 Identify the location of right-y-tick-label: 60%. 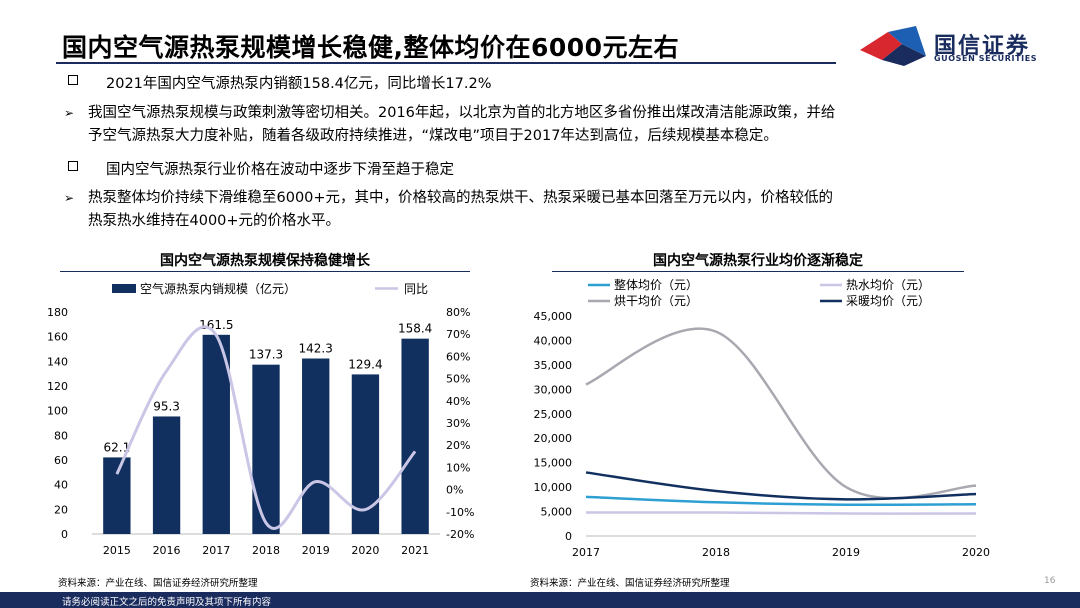
(458, 356).